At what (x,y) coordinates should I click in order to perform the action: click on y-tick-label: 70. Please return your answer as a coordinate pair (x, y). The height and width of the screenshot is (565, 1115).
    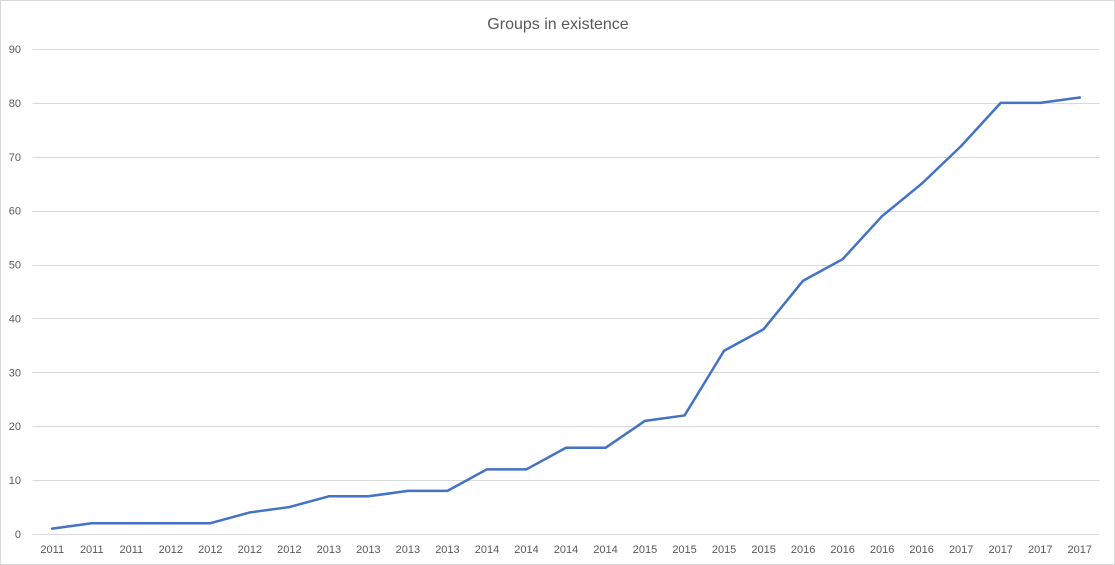
    Looking at the image, I should click on (15, 158).